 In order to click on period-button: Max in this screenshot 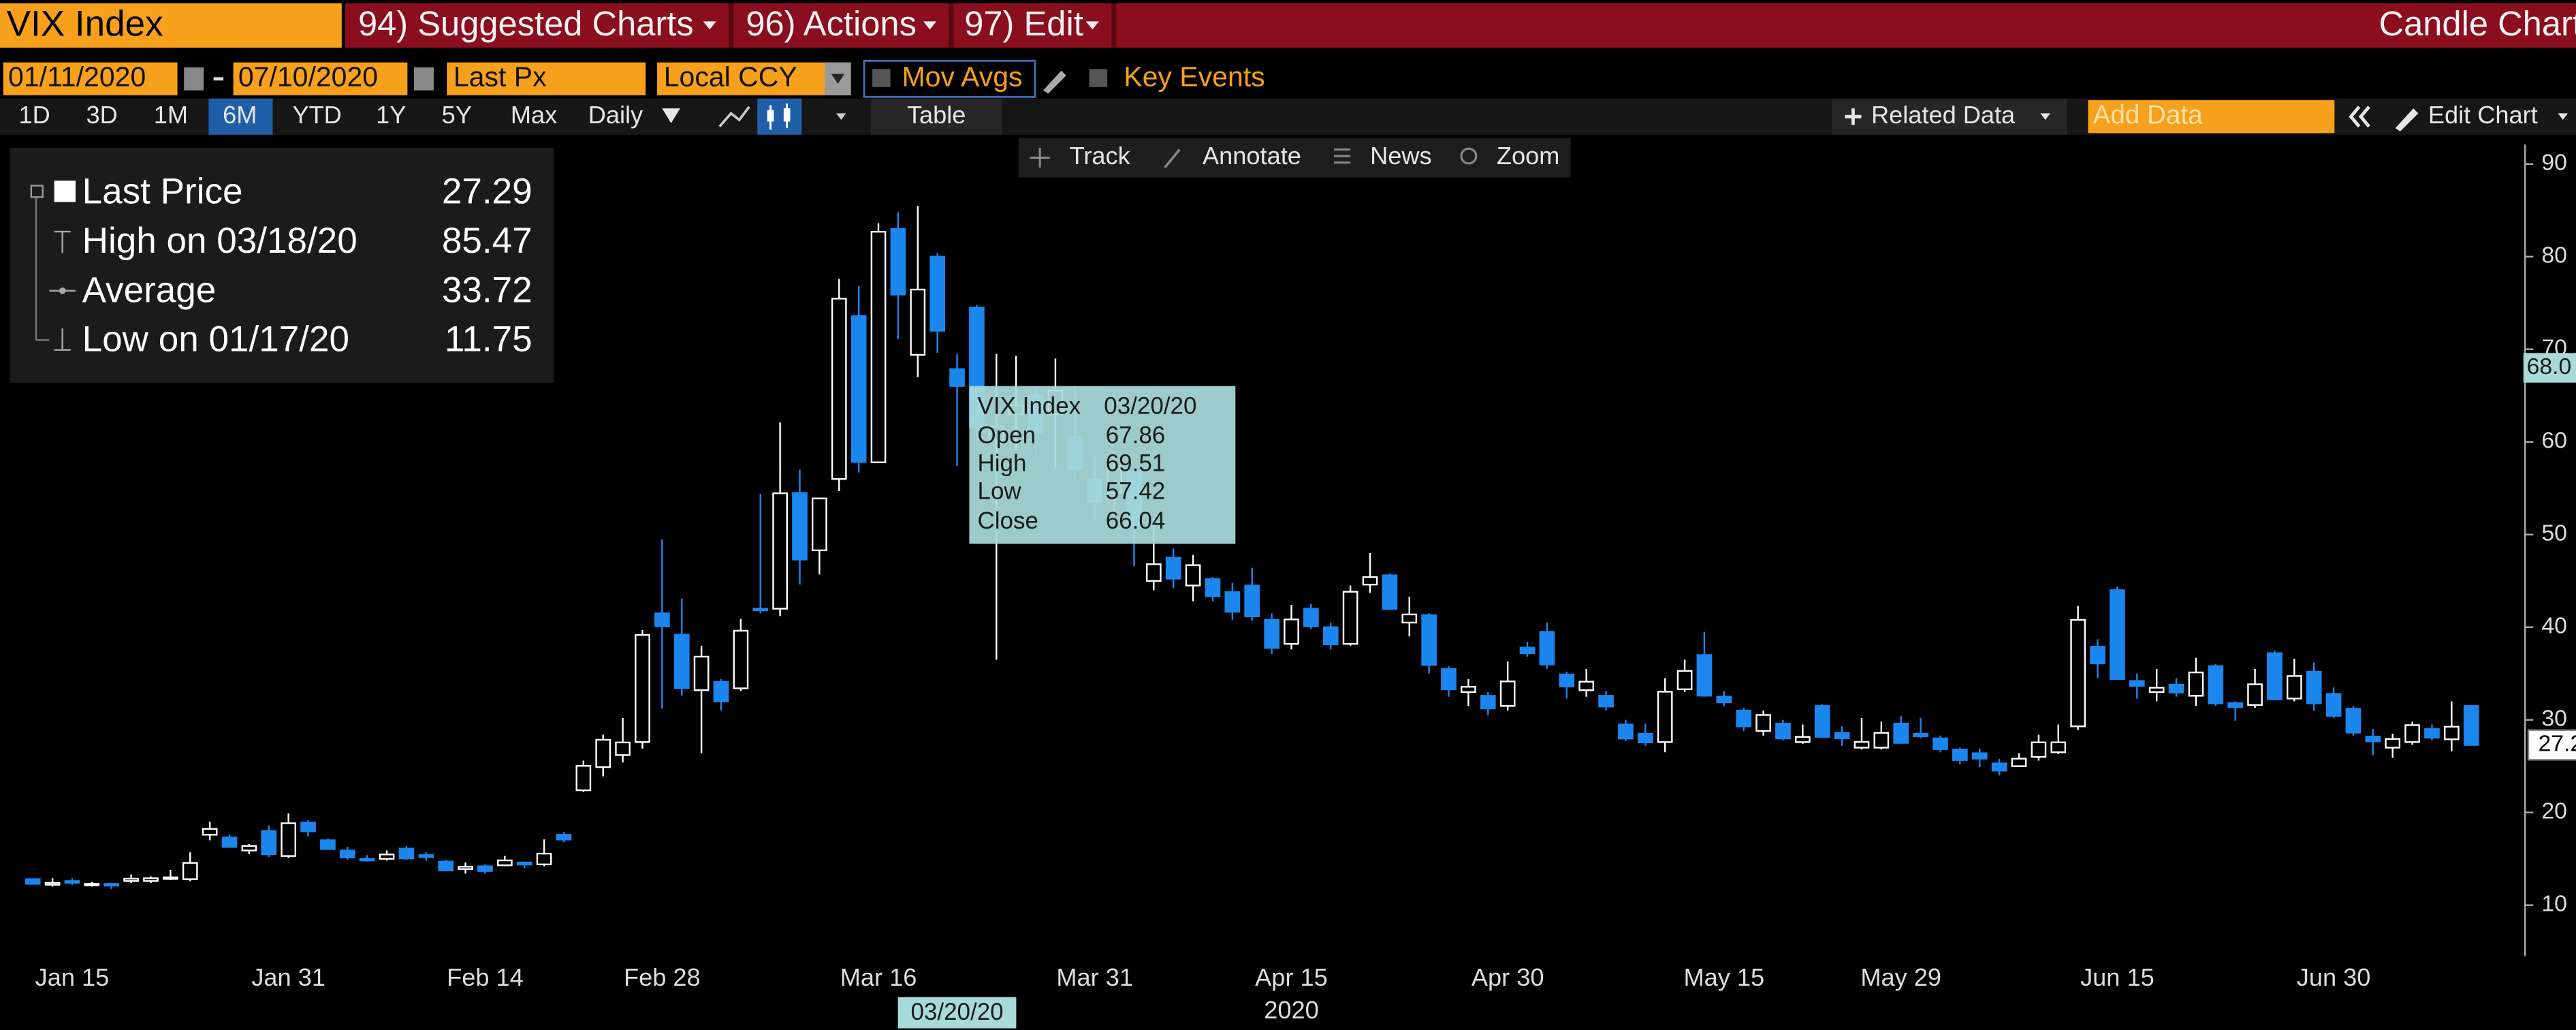, I will do `click(534, 115)`.